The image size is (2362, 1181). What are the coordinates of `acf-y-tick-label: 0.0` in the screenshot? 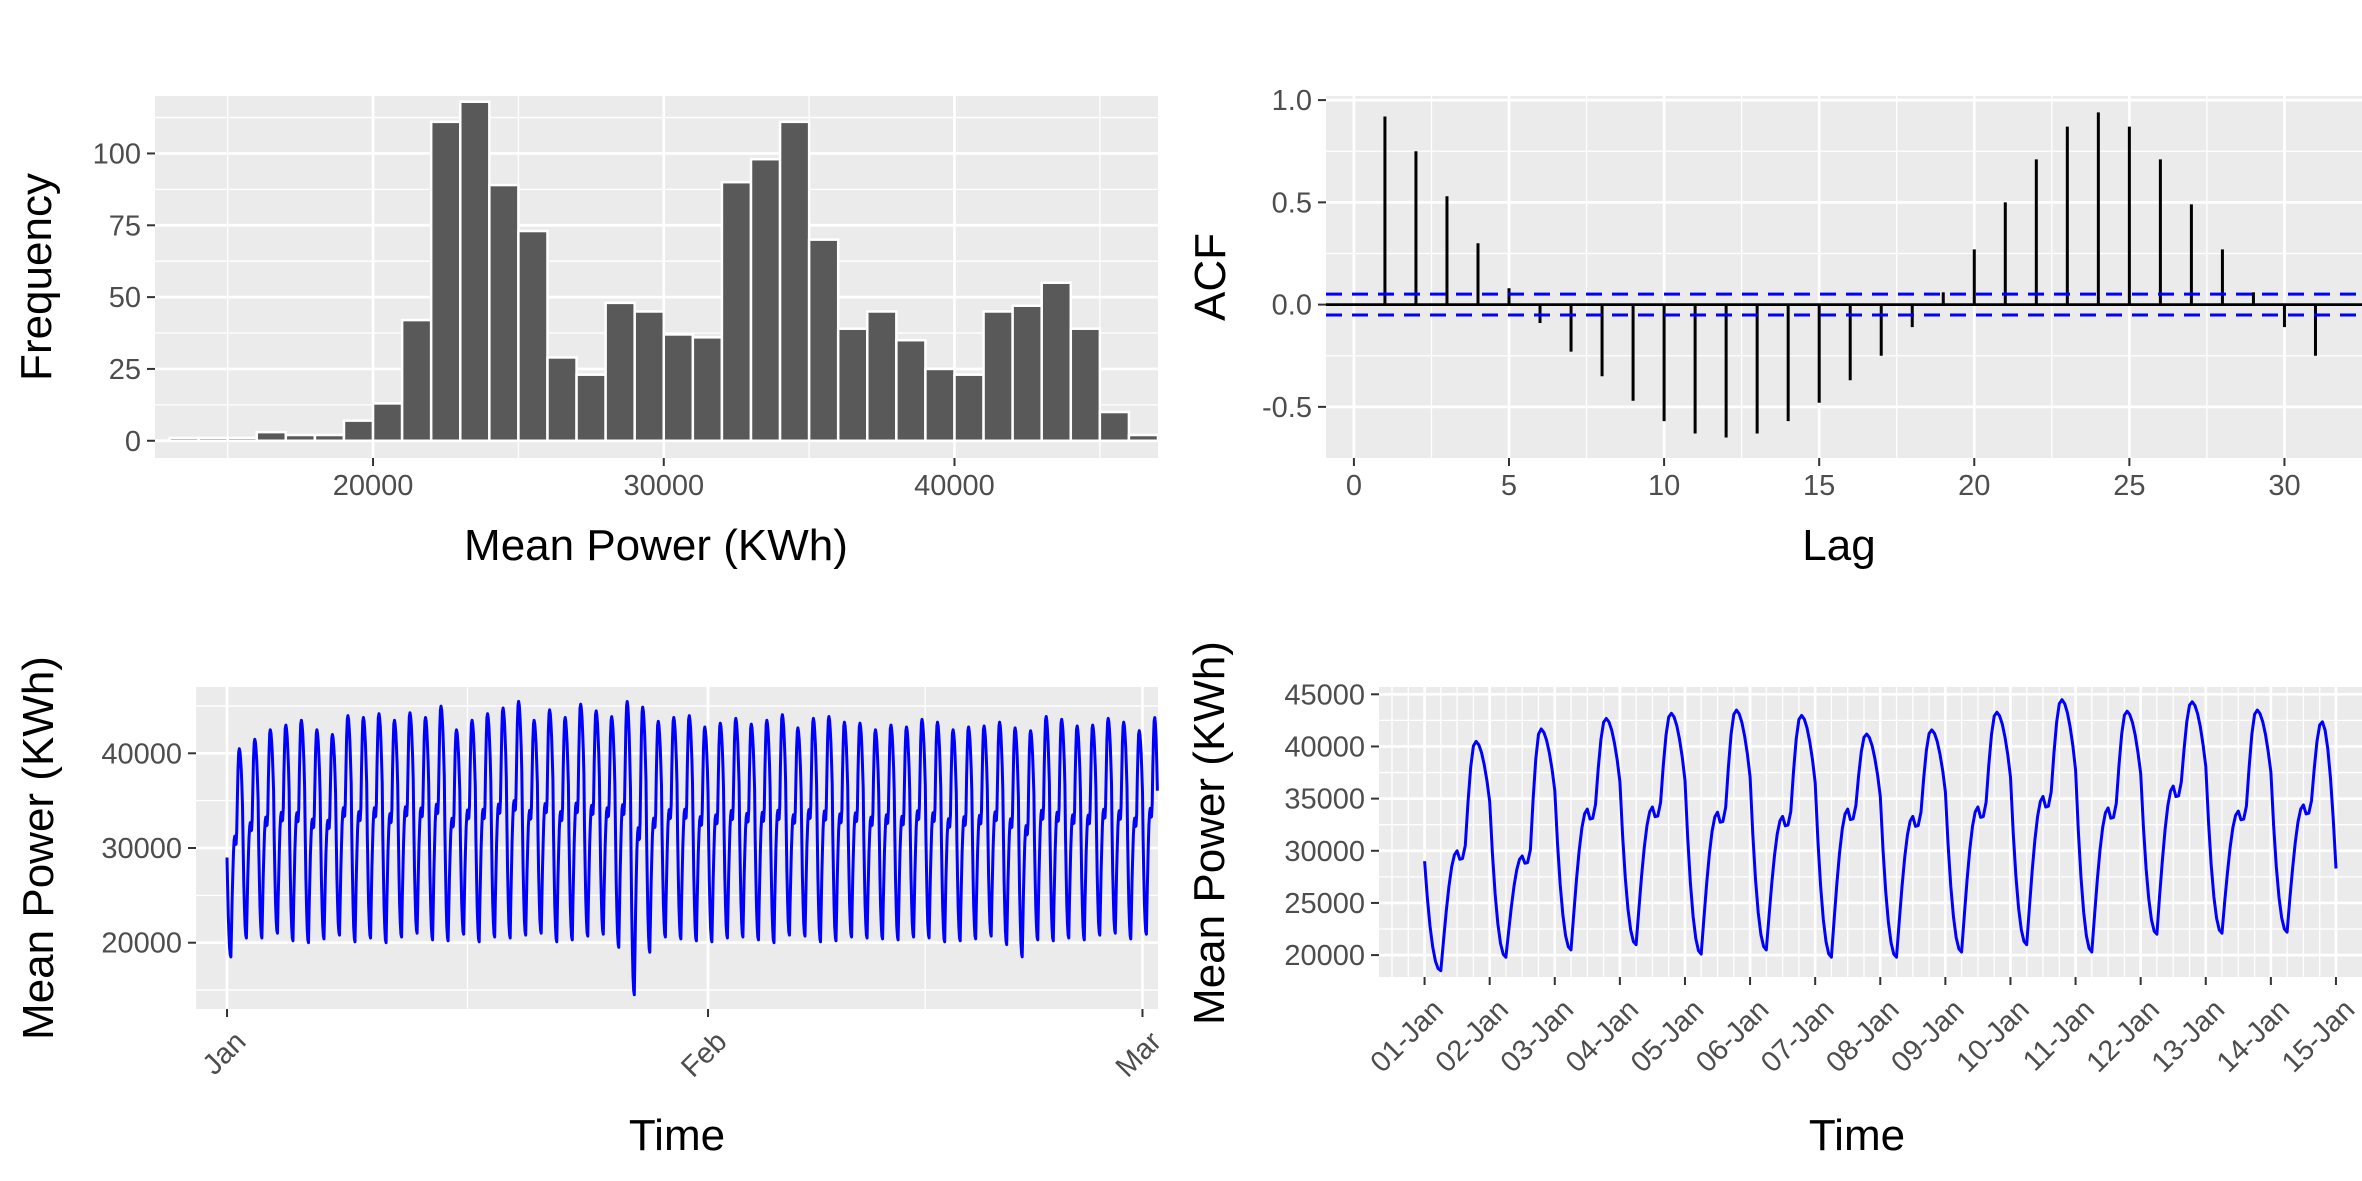 It's located at (1292, 306).